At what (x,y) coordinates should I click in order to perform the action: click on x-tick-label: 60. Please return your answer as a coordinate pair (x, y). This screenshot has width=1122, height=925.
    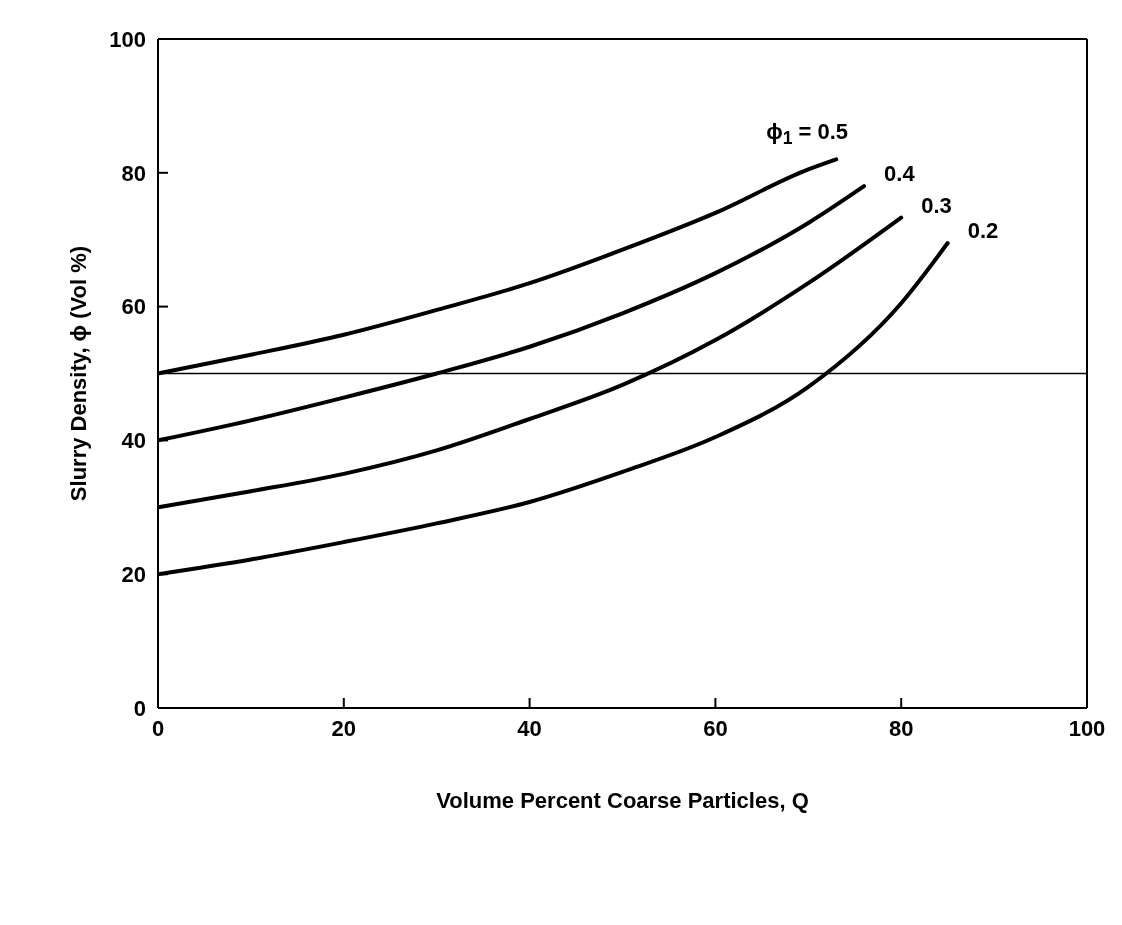
    Looking at the image, I should click on (715, 728).